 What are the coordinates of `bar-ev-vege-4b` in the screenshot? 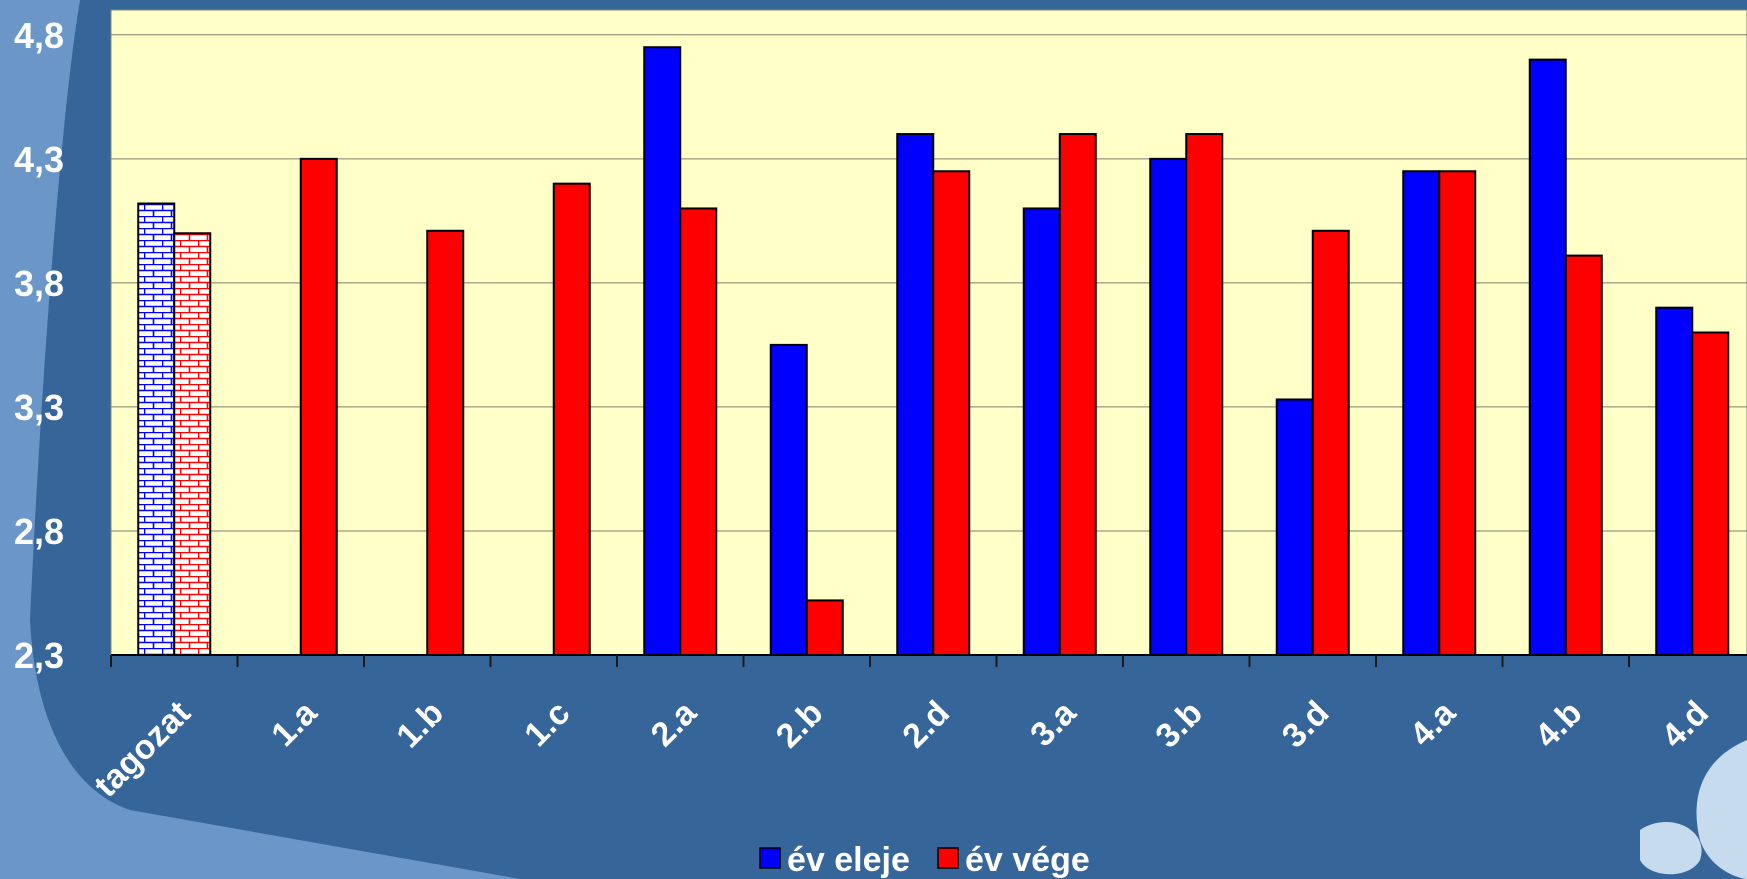 It's located at (1583, 455).